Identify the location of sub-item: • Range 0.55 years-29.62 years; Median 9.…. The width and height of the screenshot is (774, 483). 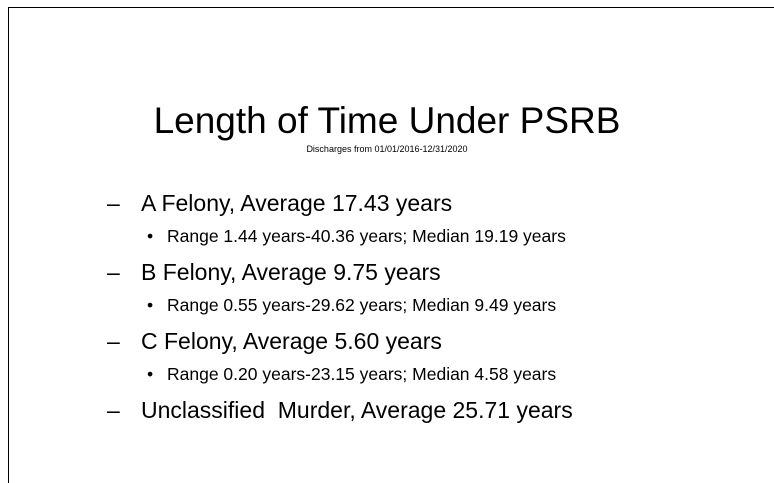
(340, 309).